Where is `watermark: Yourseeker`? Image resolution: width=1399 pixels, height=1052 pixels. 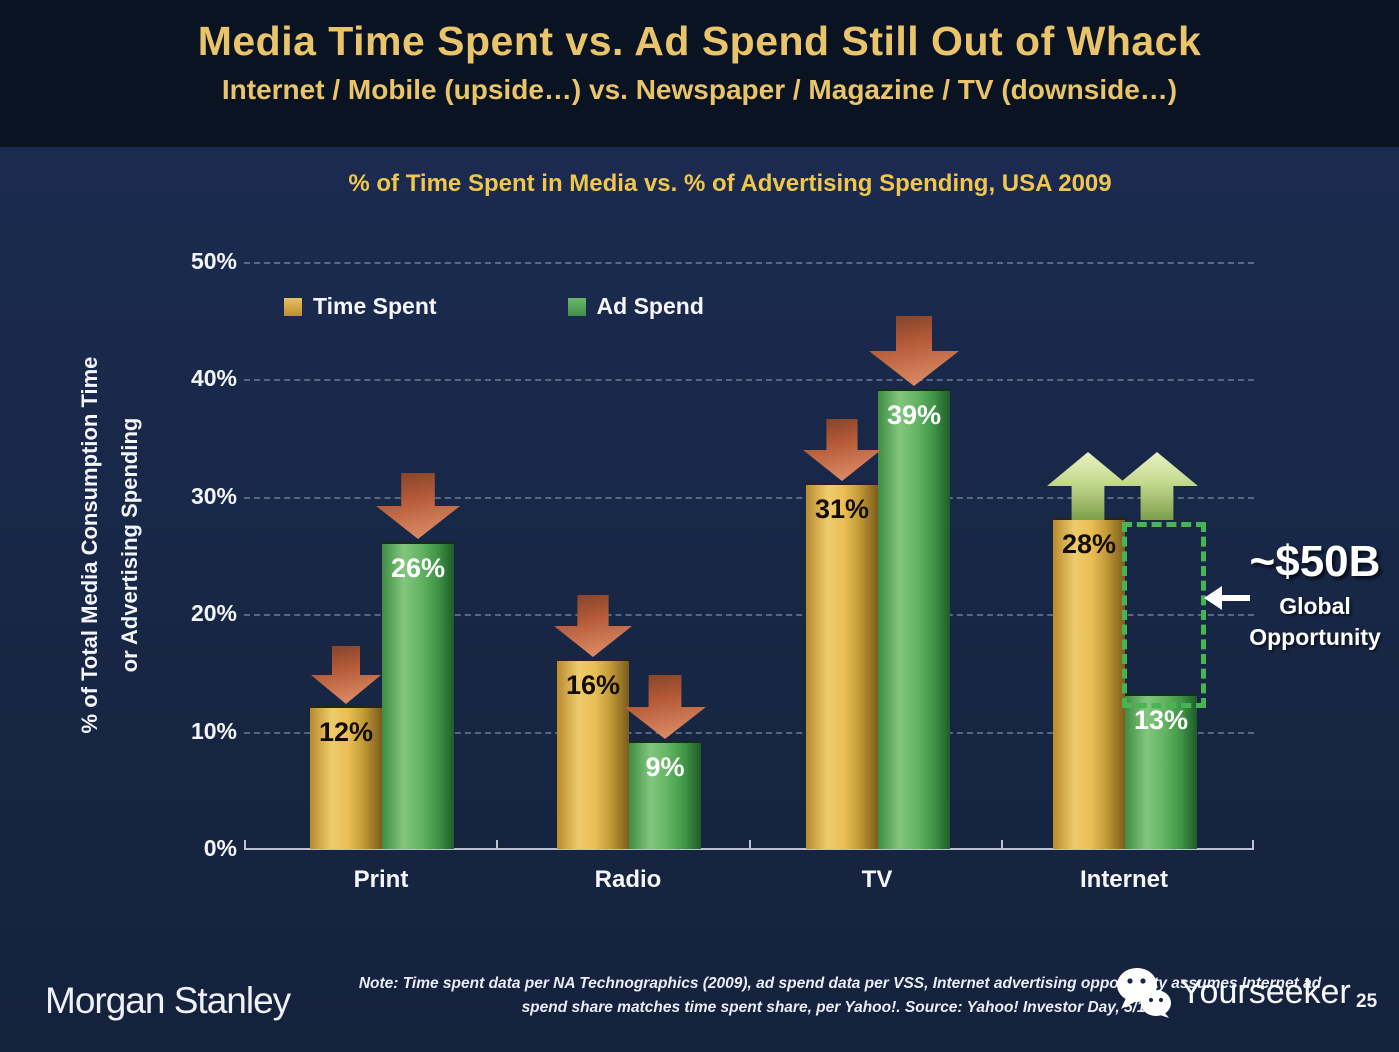 watermark: Yourseeker is located at coordinates (1231, 992).